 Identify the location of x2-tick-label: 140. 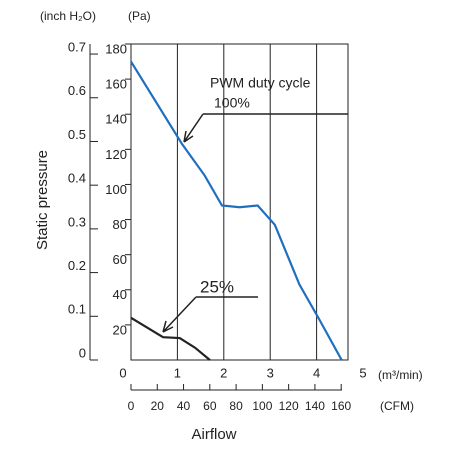
(315, 406).